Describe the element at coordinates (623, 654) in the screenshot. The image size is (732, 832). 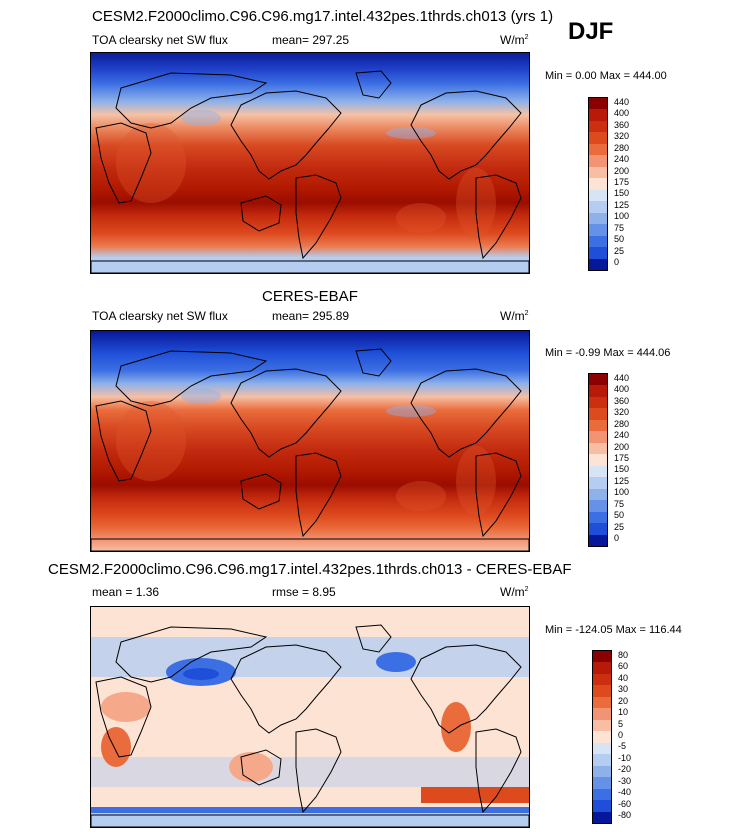
I see `colorbar-label: 80` at that location.